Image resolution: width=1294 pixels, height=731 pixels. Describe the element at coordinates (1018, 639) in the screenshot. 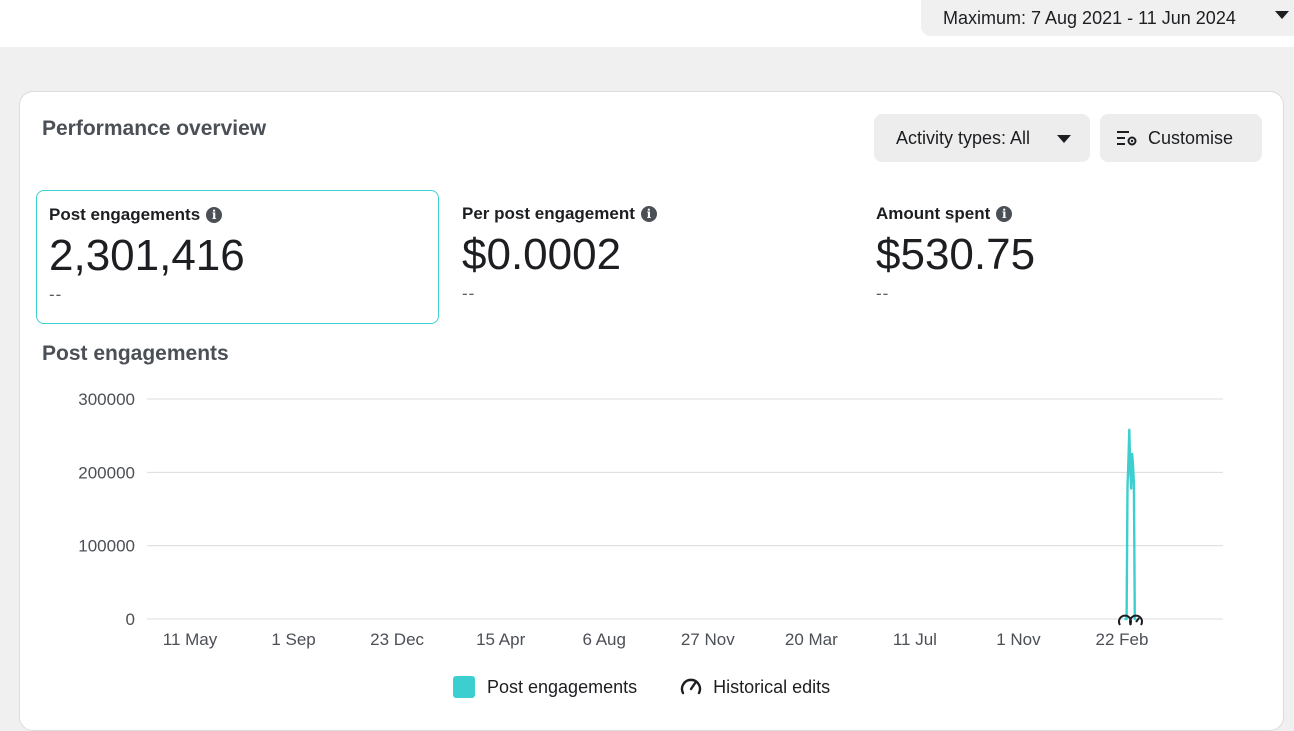

I see `x-tick-label: 1 Nov` at that location.